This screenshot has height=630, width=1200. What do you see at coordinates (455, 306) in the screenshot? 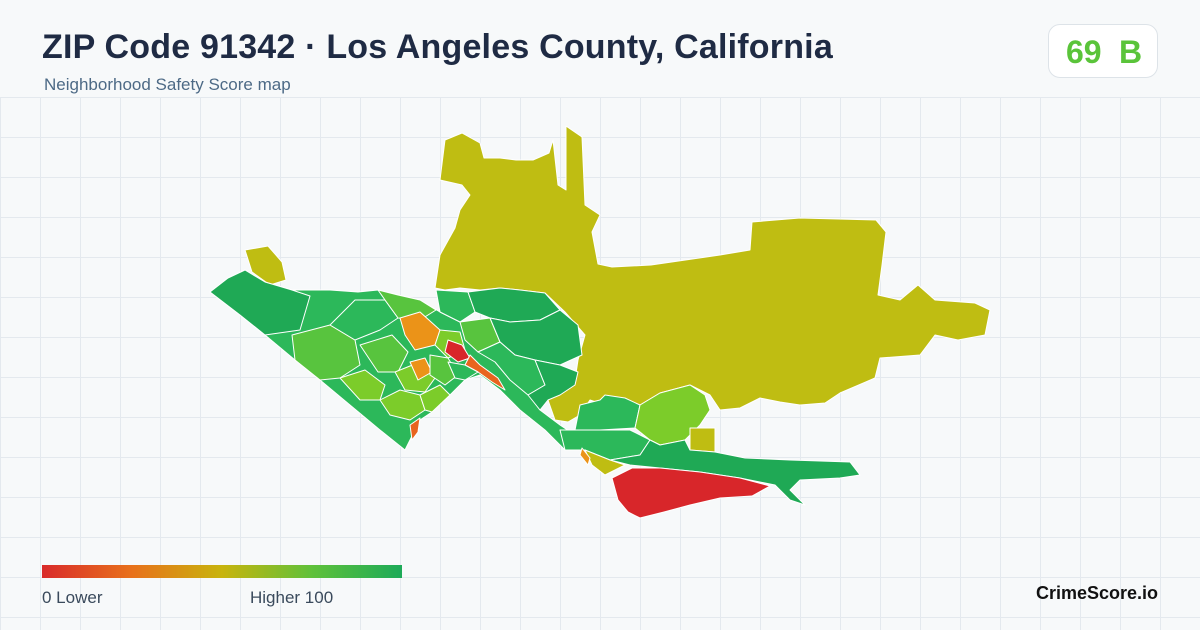
I see `region-green-g` at bounding box center [455, 306].